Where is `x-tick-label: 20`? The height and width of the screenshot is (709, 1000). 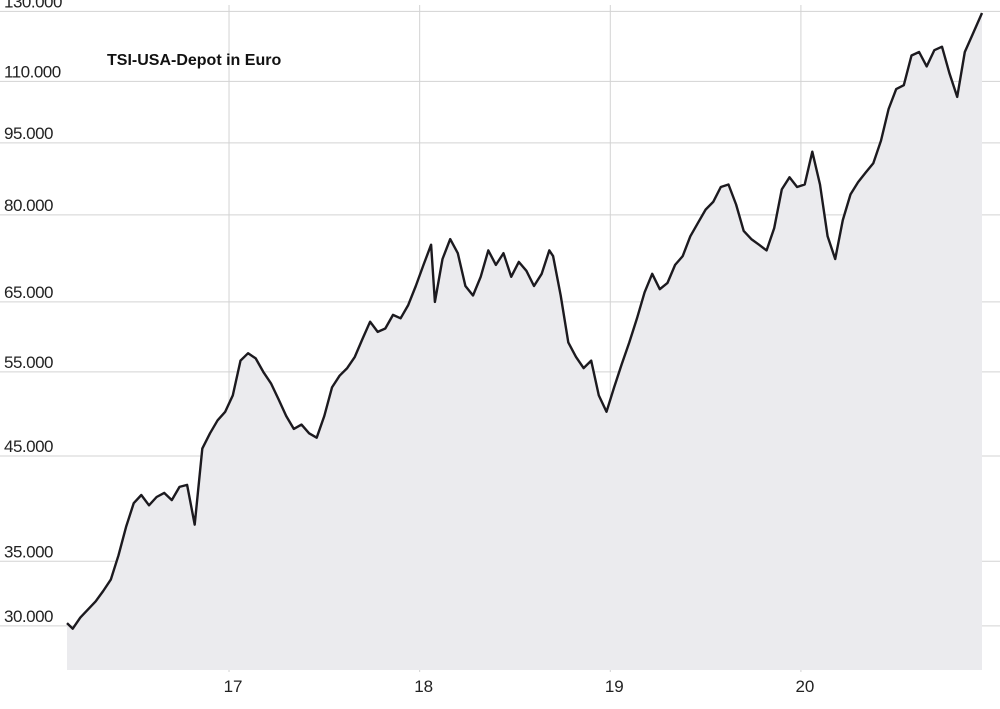
x-tick-label: 20 is located at coordinates (804, 686).